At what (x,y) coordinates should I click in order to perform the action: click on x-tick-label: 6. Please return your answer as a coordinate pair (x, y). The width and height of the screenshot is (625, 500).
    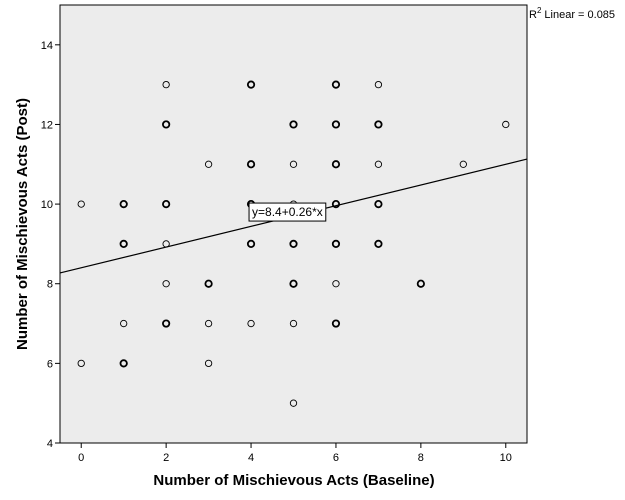
    Looking at the image, I should click on (336, 458).